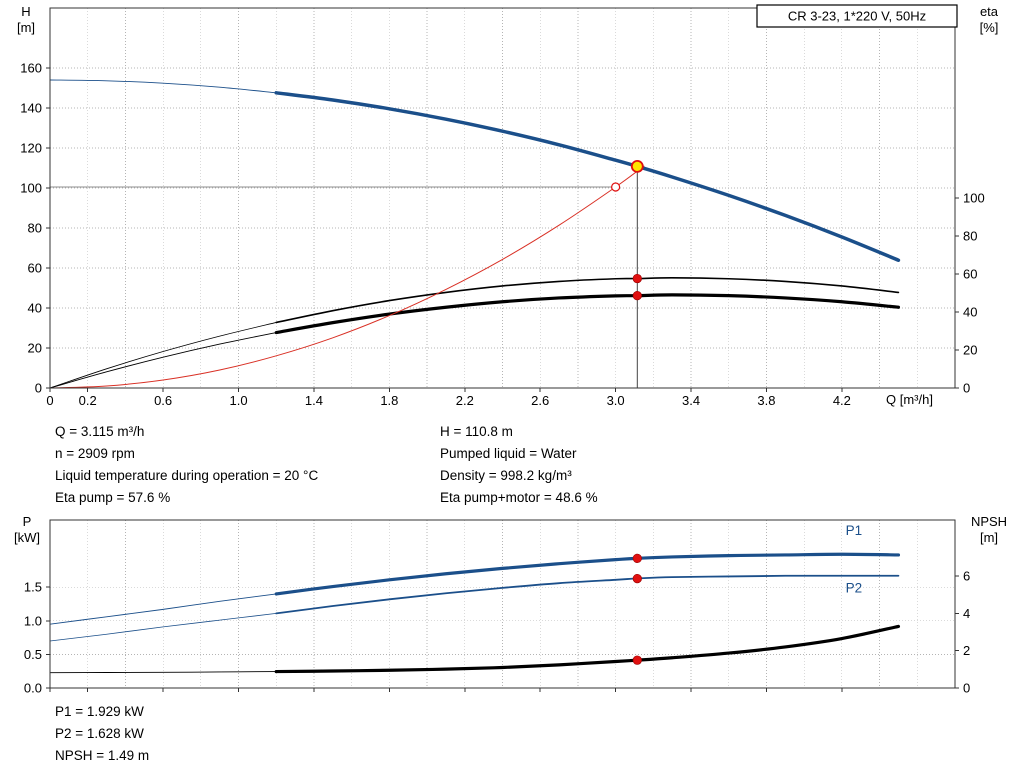 This screenshot has height=781, width=1024. I want to click on readout-eta-pump: Eta pump = 57.6 %, so click(113, 497).